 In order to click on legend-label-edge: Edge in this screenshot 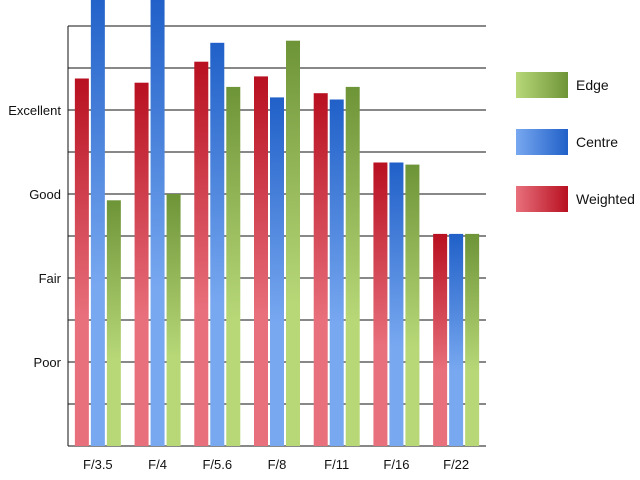, I will do `click(592, 85)`.